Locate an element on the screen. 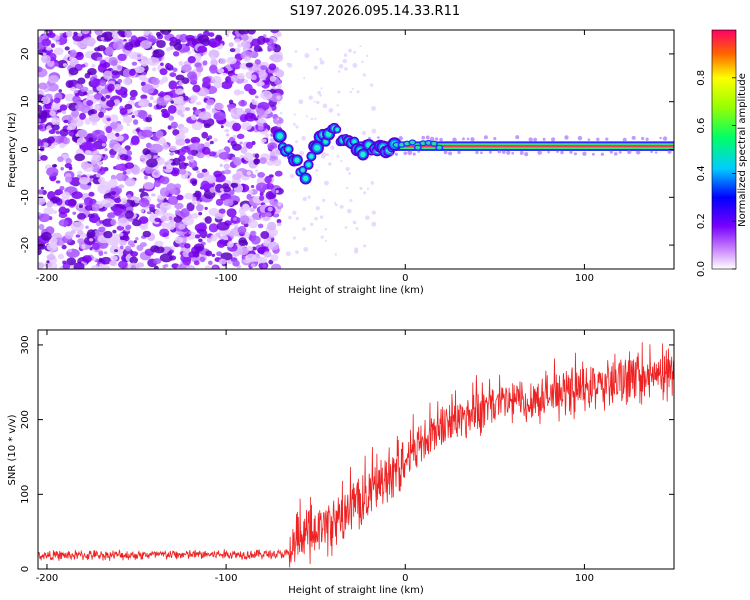 This screenshot has width=750, height=600. x-tick-label: -100 is located at coordinates (226, 278).